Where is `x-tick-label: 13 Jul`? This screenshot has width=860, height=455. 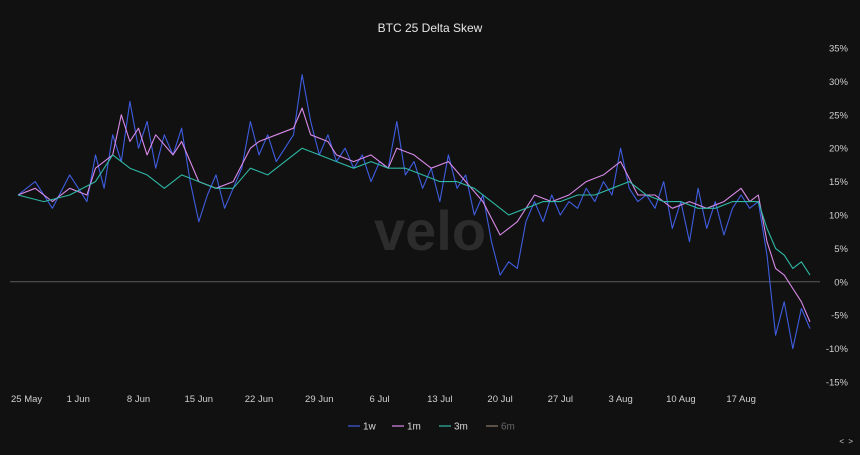
x-tick-label: 13 Jul is located at coordinates (439, 399).